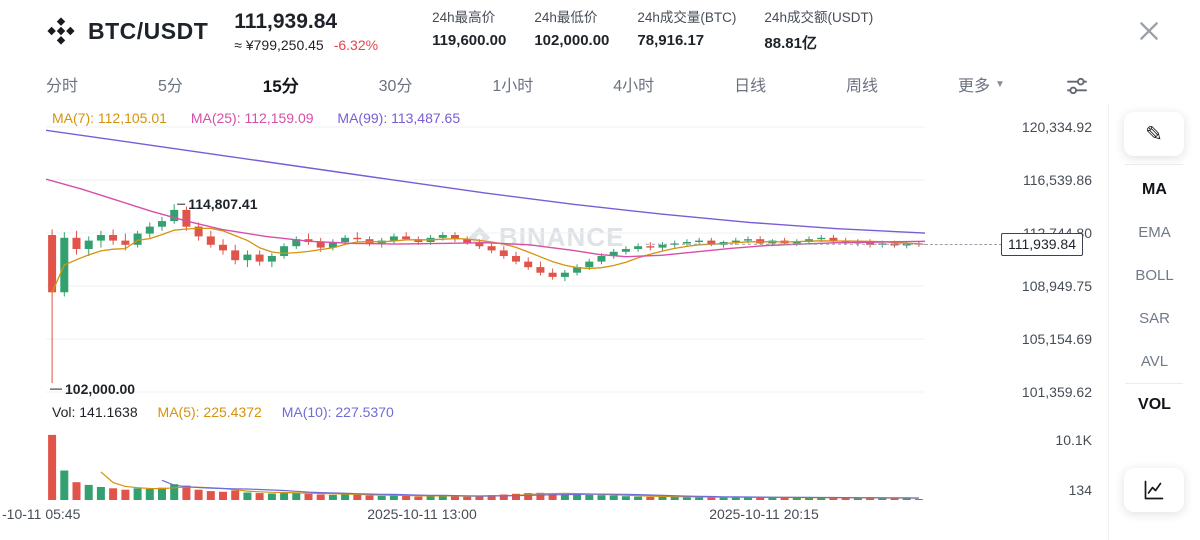  Describe the element at coordinates (399, 118) in the screenshot. I see `ma99-legend: MA(99): 113,487.65` at that location.